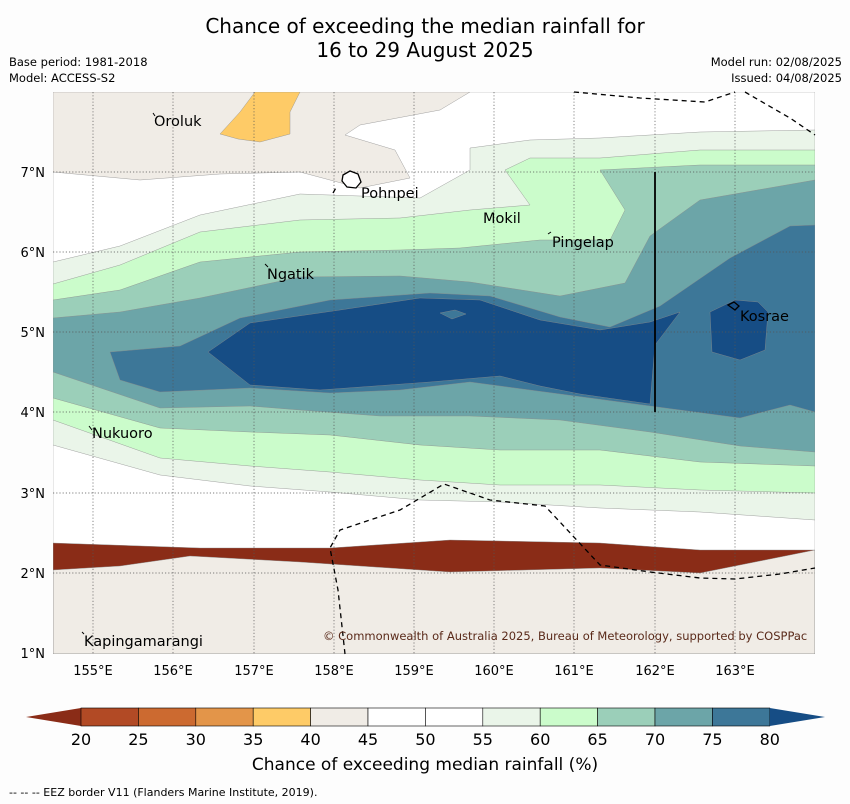  I want to click on cb-tick-60: 60, so click(540, 739).